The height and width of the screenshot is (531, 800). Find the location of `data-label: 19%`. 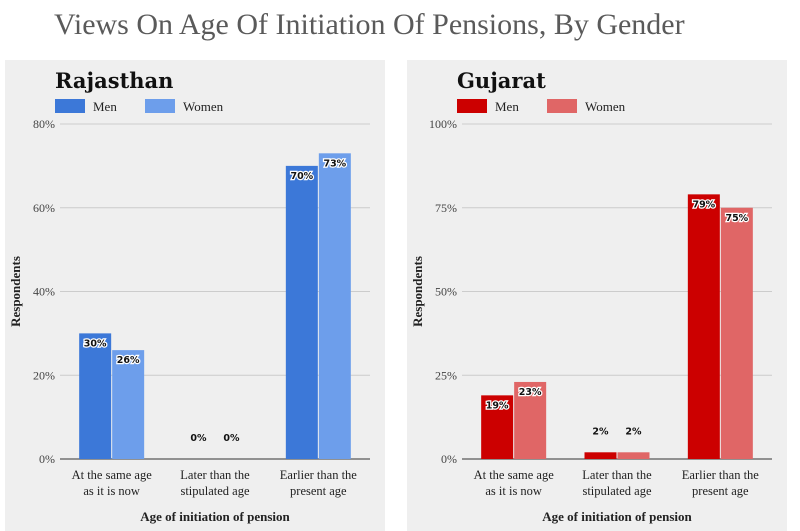

data-label: 19% is located at coordinates (497, 405).